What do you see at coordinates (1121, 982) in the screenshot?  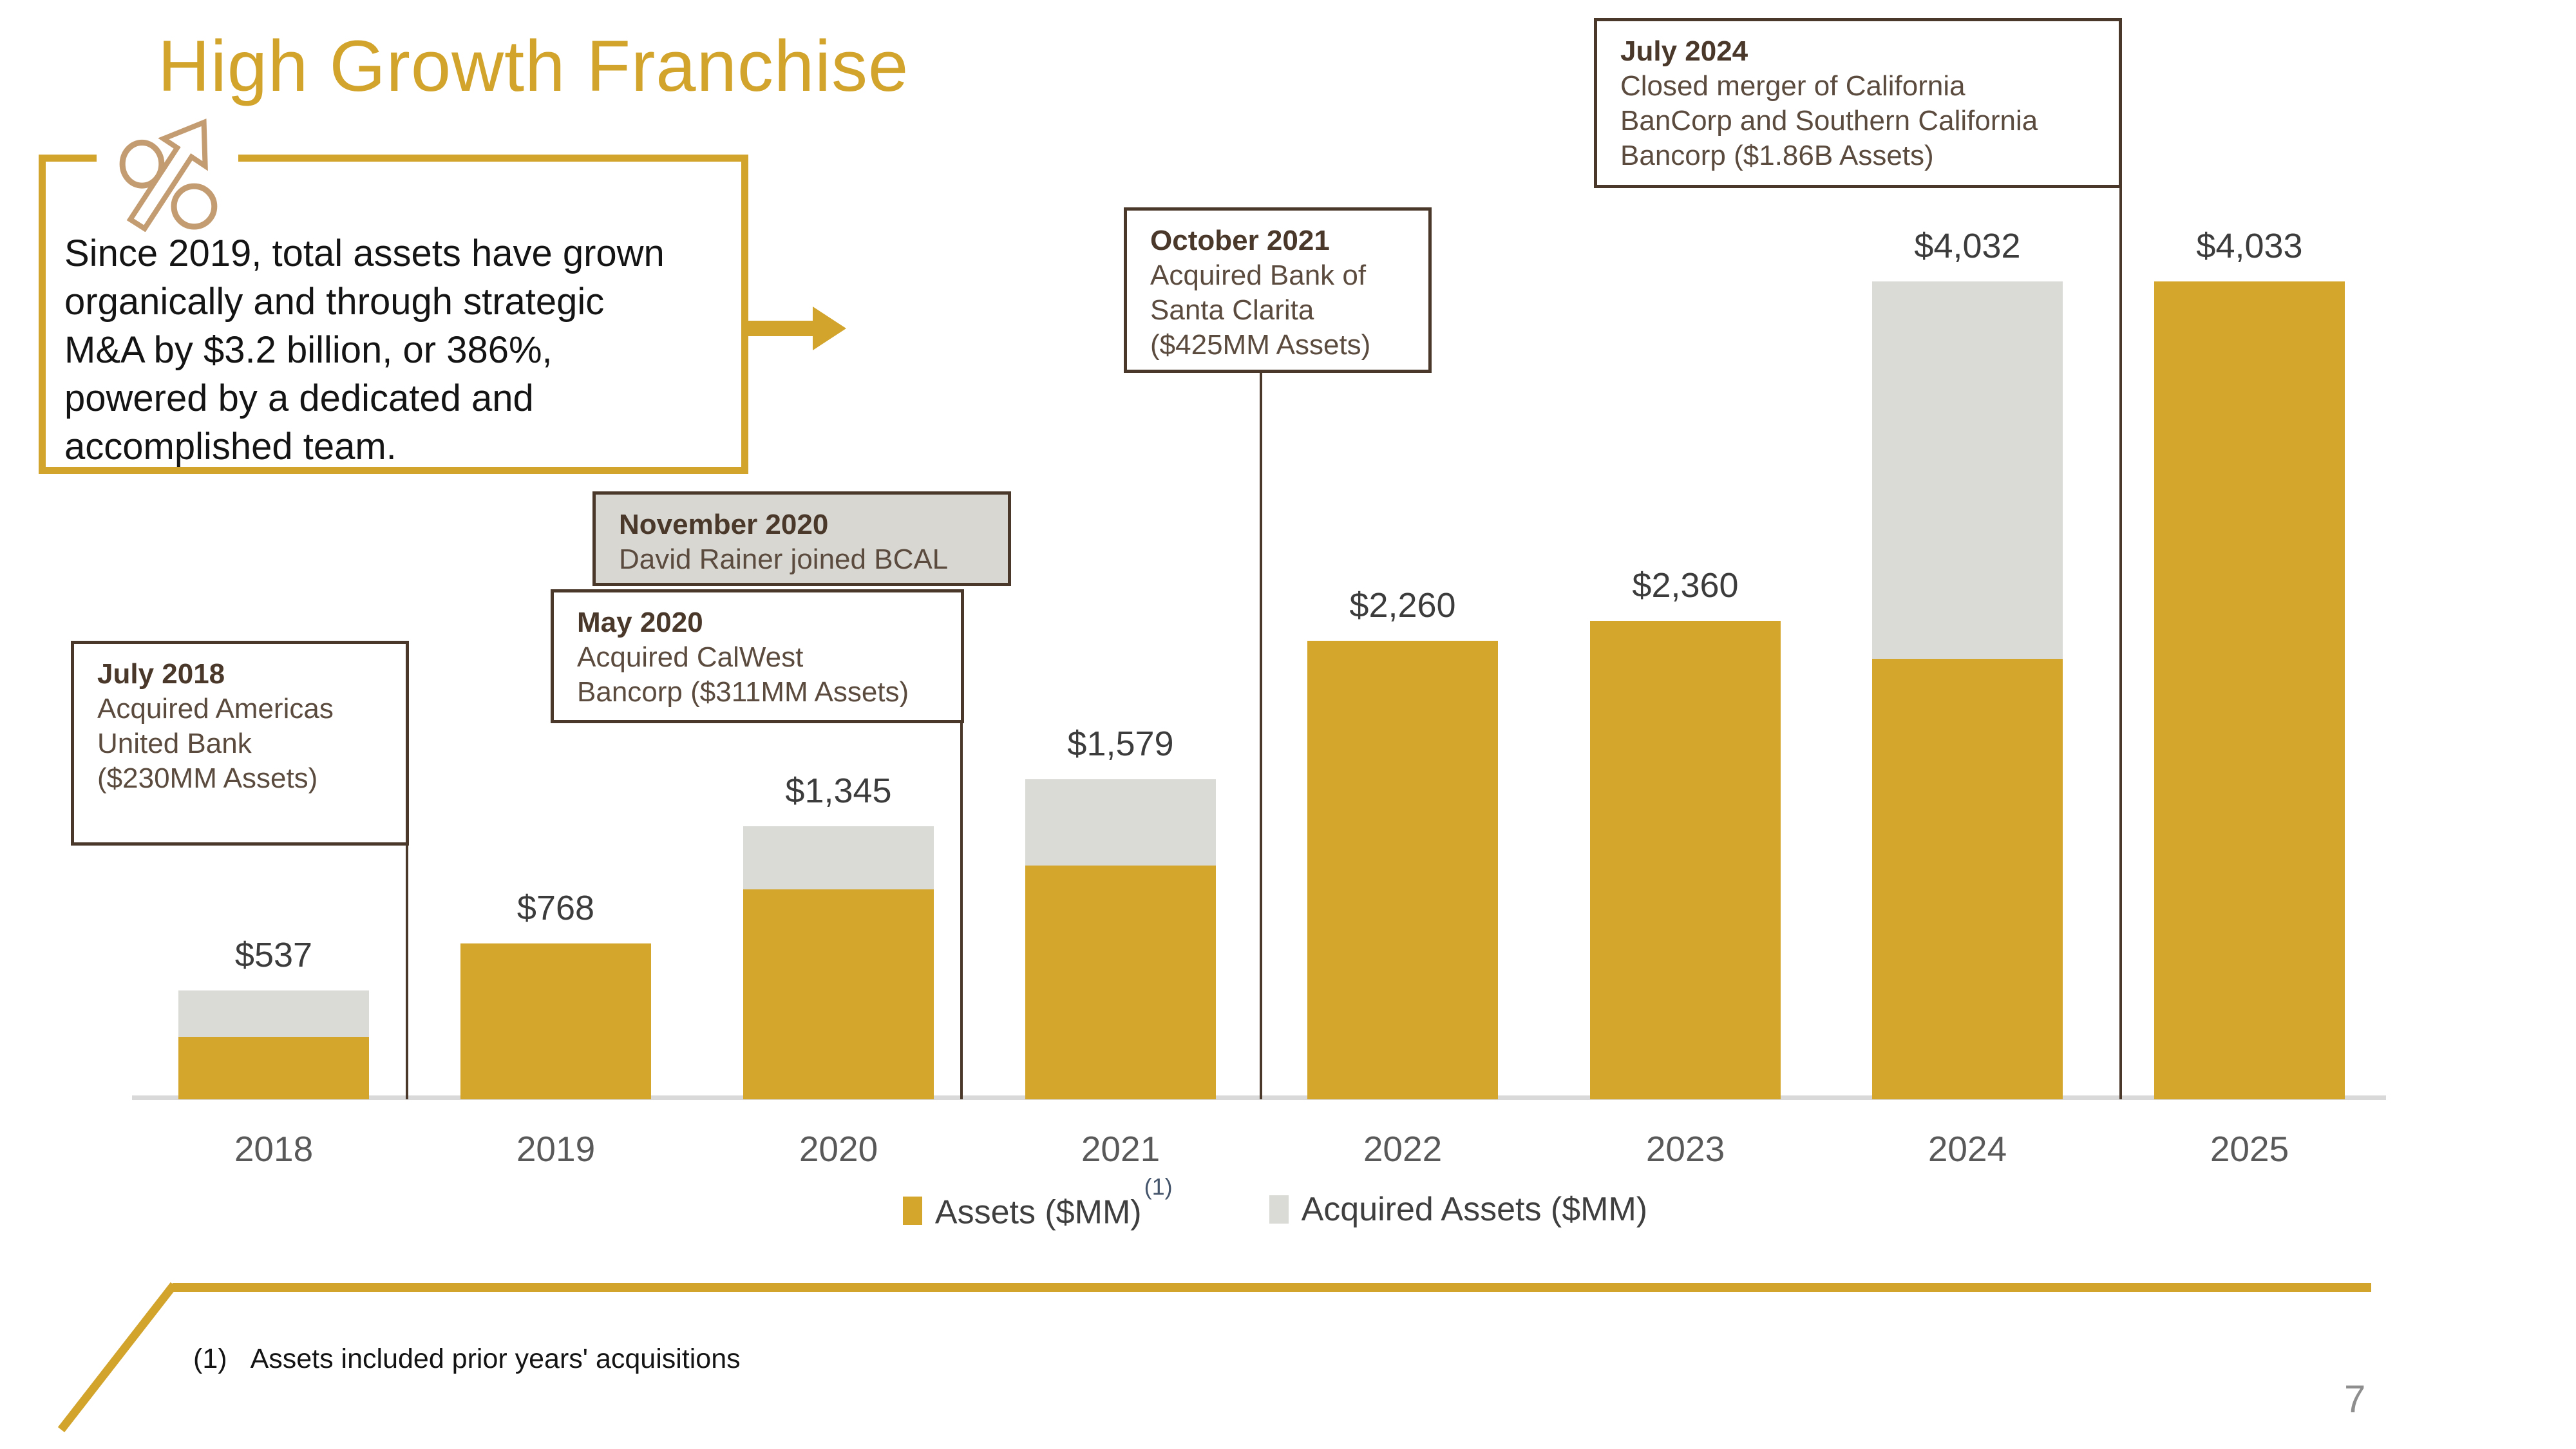 I see `bar-2021-assets` at bounding box center [1121, 982].